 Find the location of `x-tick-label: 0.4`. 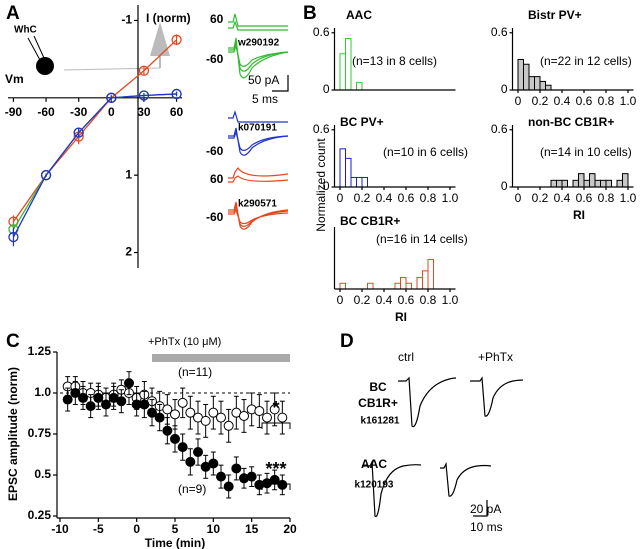

x-tick-label: 0.4 is located at coordinates (384, 300).